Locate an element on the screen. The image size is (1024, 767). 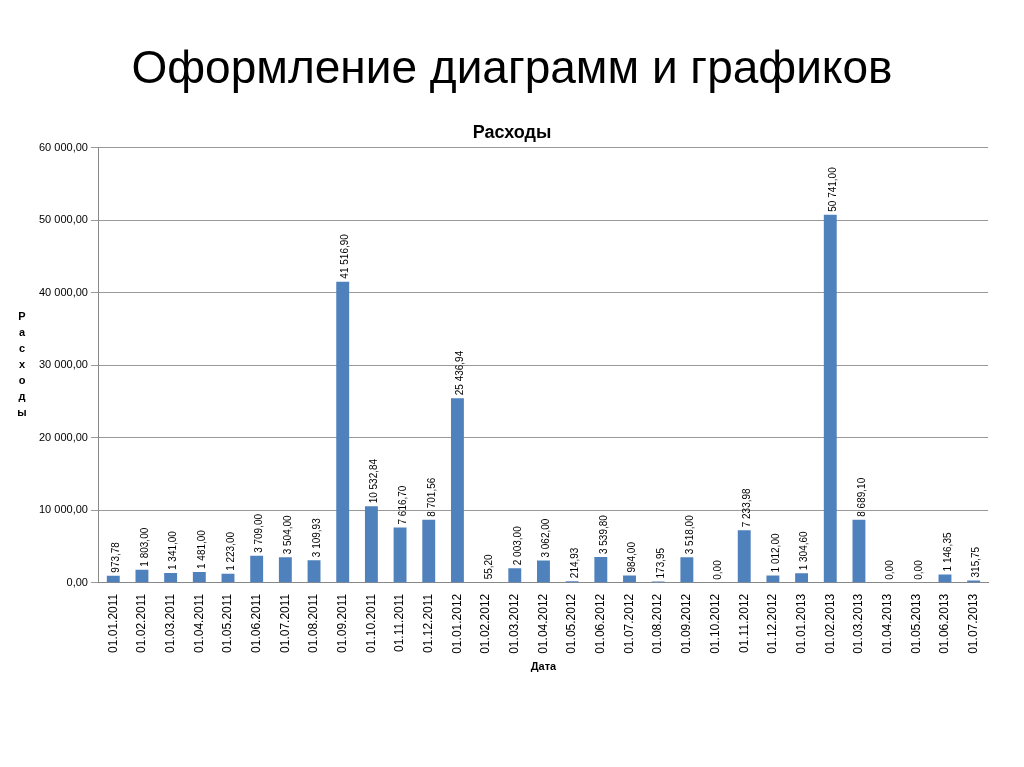
y-tick-label: 0,00 is located at coordinates (77, 581).